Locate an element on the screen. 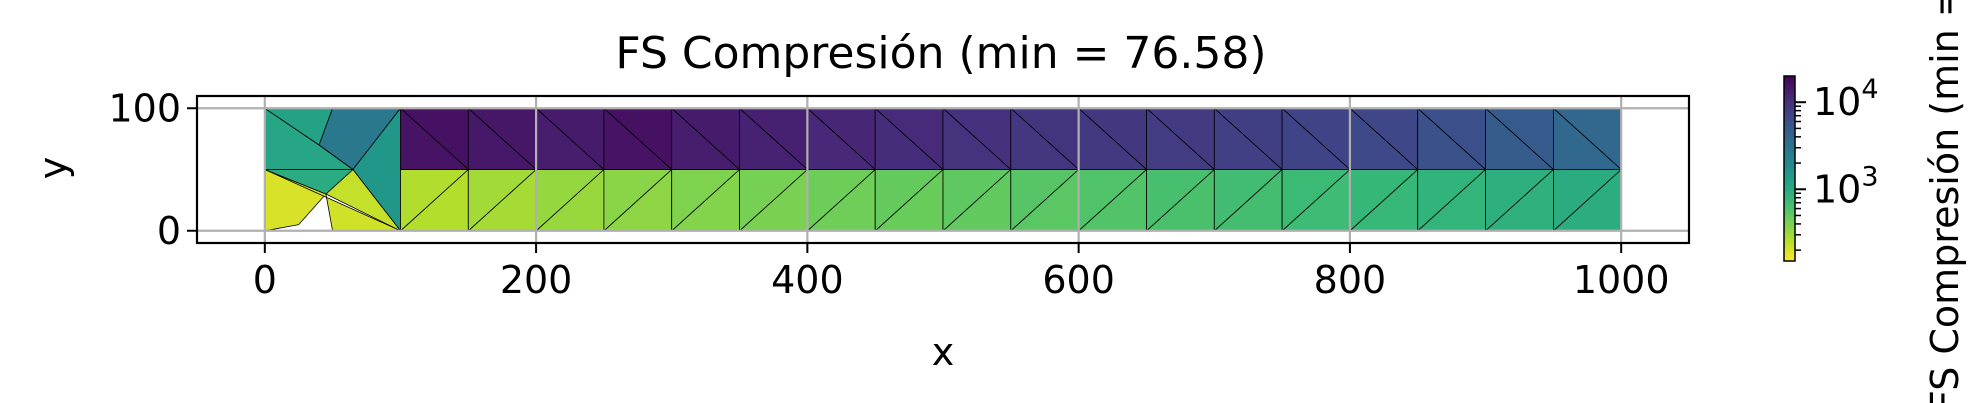 Image resolution: width=1979 pixels, height=403 pixels. y-tick-label: 100 is located at coordinates (144, 108).